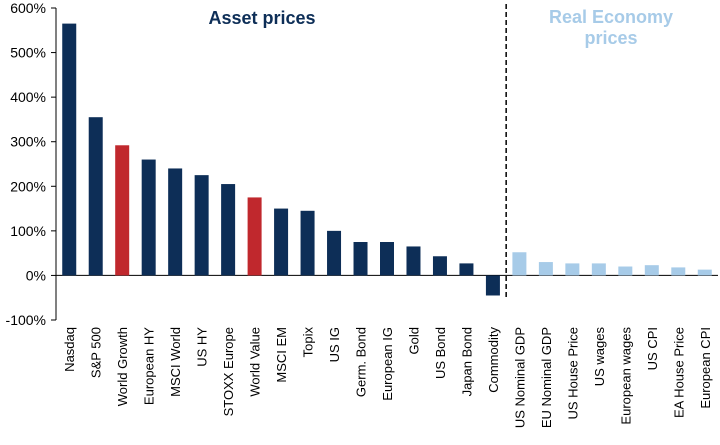 Image resolution: width=720 pixels, height=445 pixels. Describe the element at coordinates (28, 8) in the screenshot. I see `y-tick-label: 600%` at that location.